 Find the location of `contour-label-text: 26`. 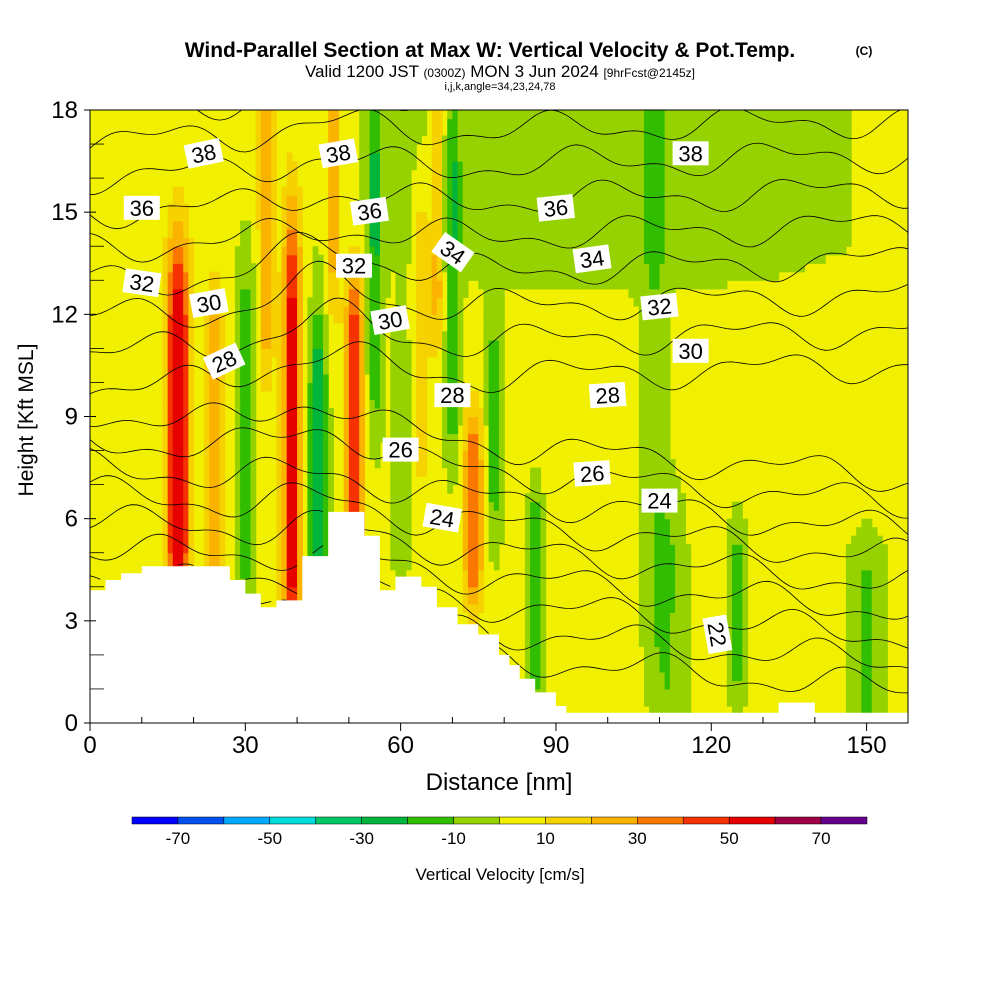

contour-label-text: 26 is located at coordinates (400, 450).